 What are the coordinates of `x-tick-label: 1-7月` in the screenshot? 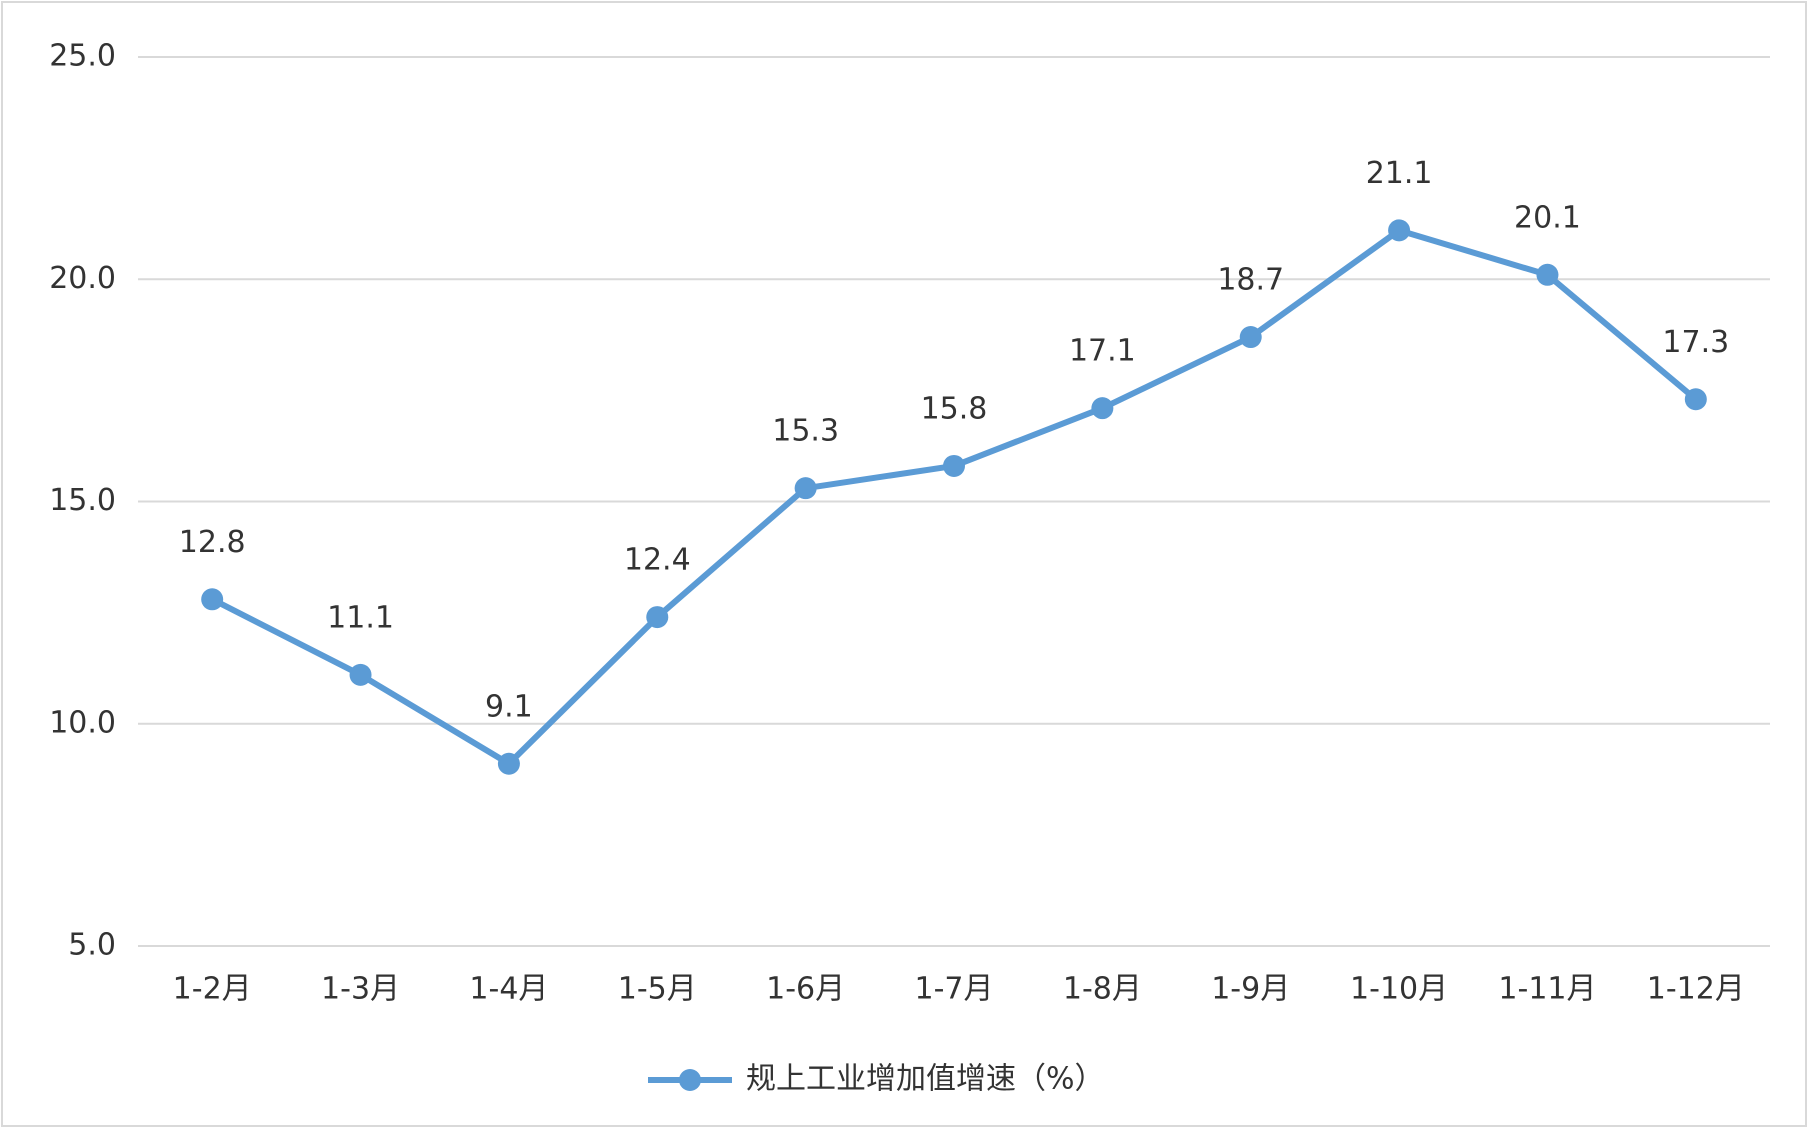 It's located at (954, 989).